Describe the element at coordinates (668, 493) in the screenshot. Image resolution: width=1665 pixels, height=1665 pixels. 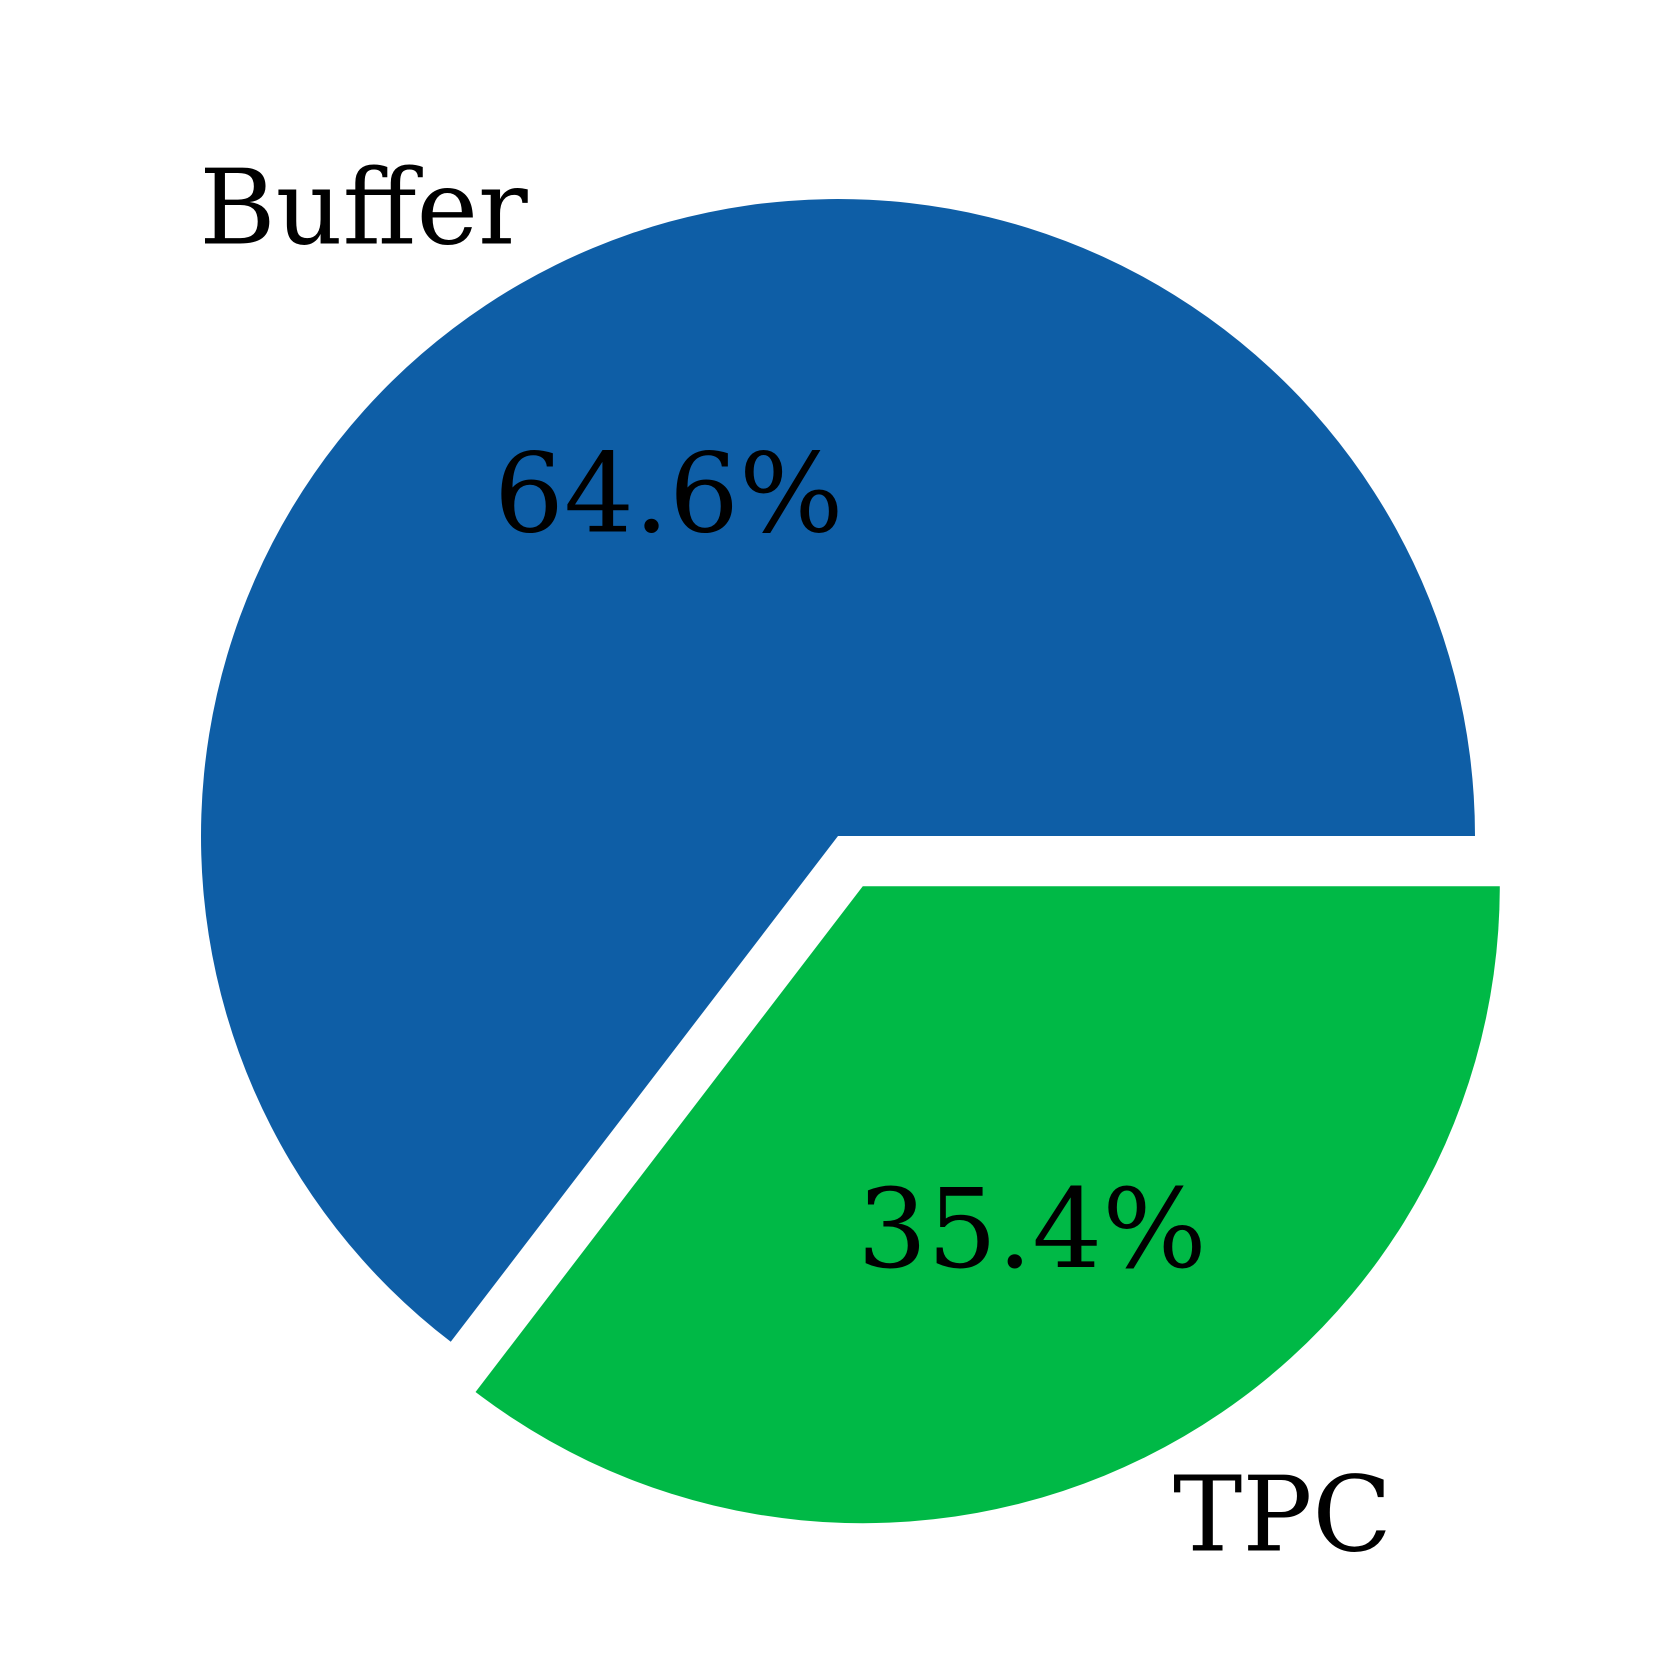
I see `slice-percent-buffer: 64.6%` at that location.